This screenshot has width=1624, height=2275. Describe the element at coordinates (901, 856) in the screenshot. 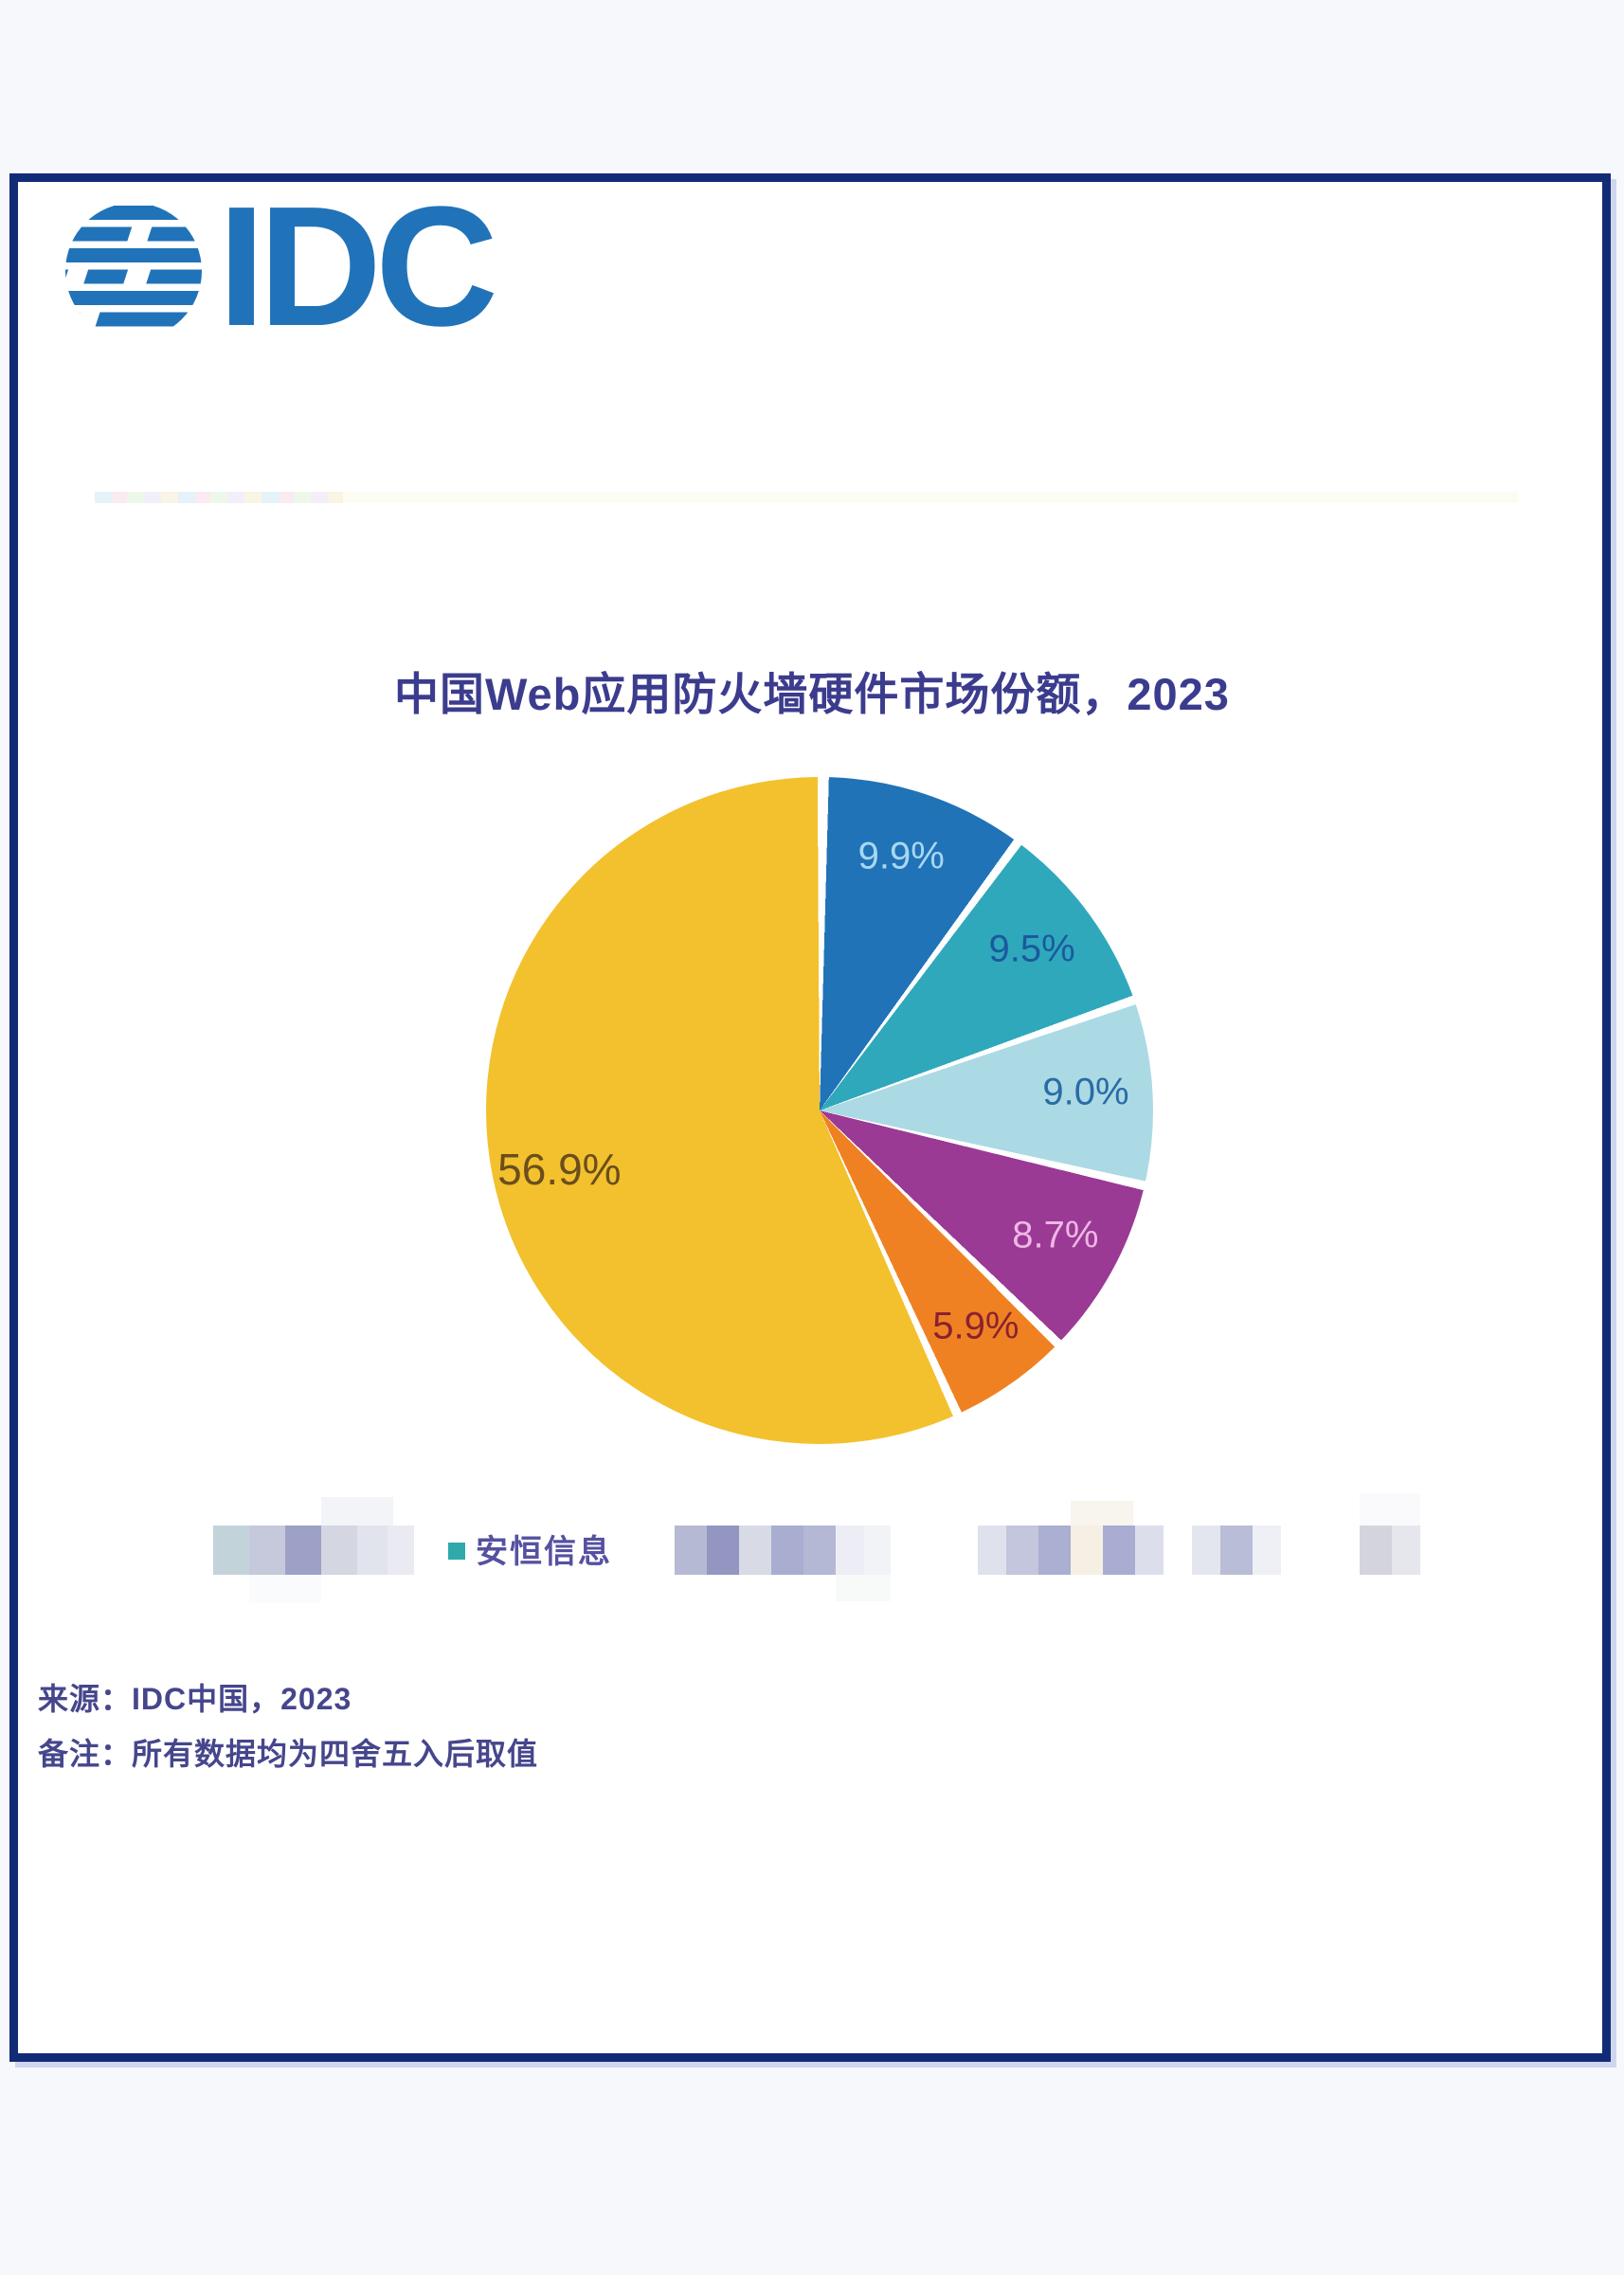

I see `pie-label-9.9%: 9.9%` at that location.